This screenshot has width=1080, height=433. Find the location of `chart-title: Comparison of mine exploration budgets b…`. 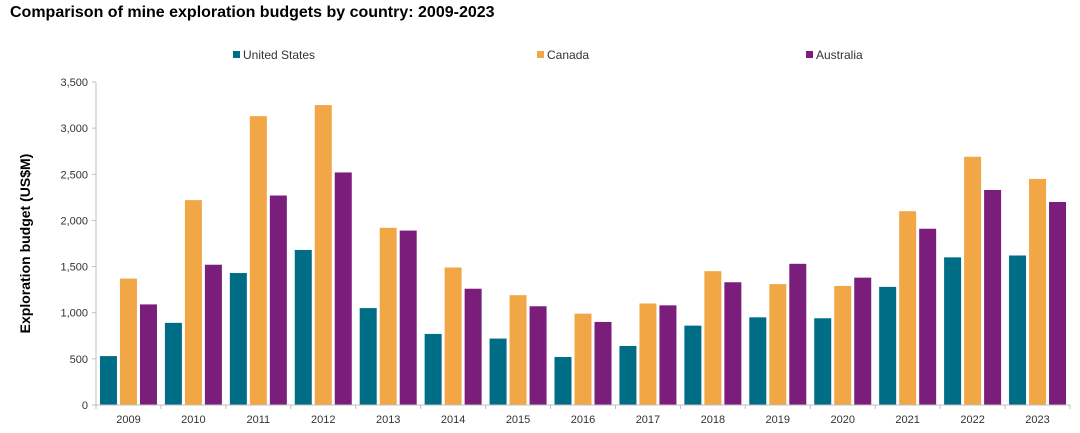

chart-title: Comparison of mine exploration budgets b… is located at coordinates (252, 12).